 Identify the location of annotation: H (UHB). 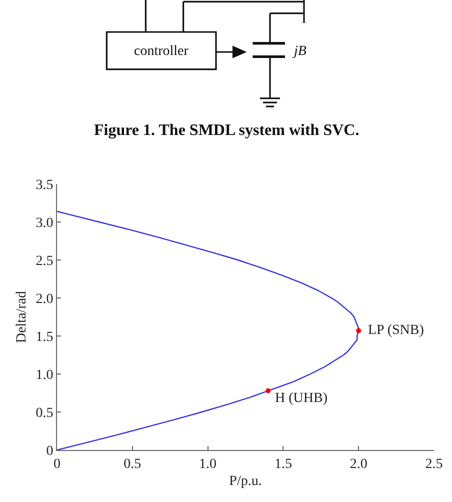
(301, 398).